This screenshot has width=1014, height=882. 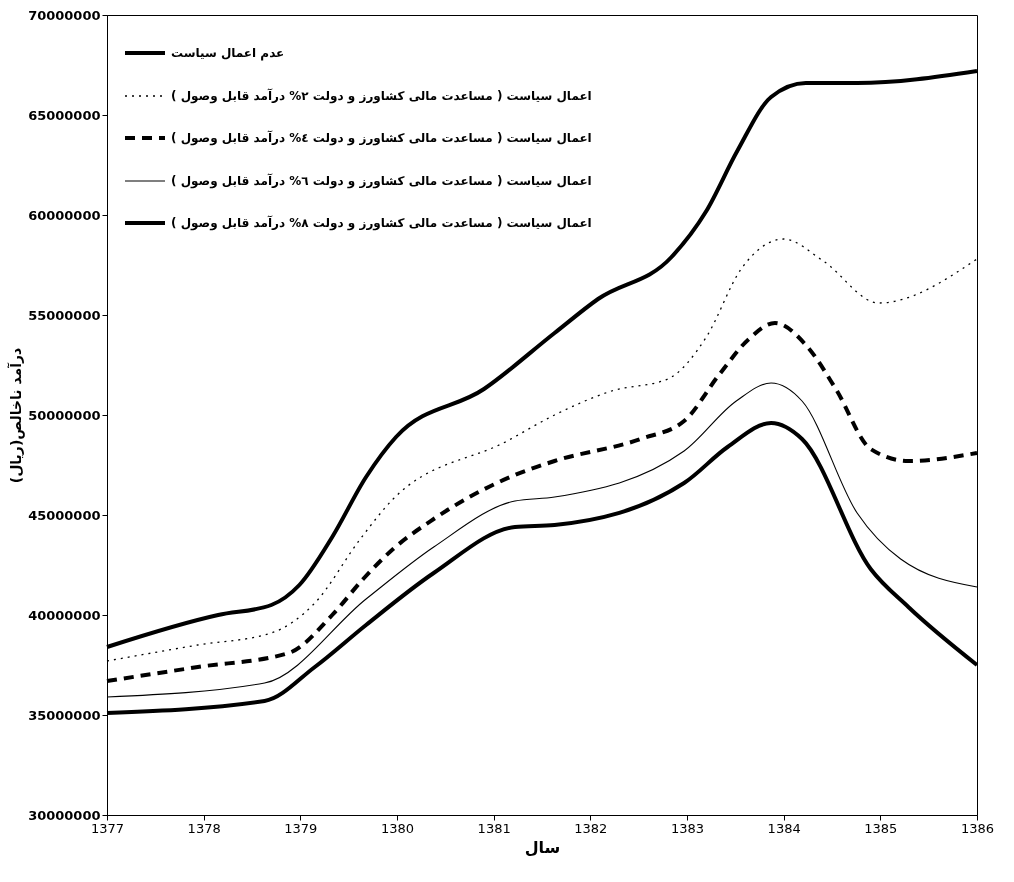 I want to click on x-tick-label: 1382, so click(x=591, y=828).